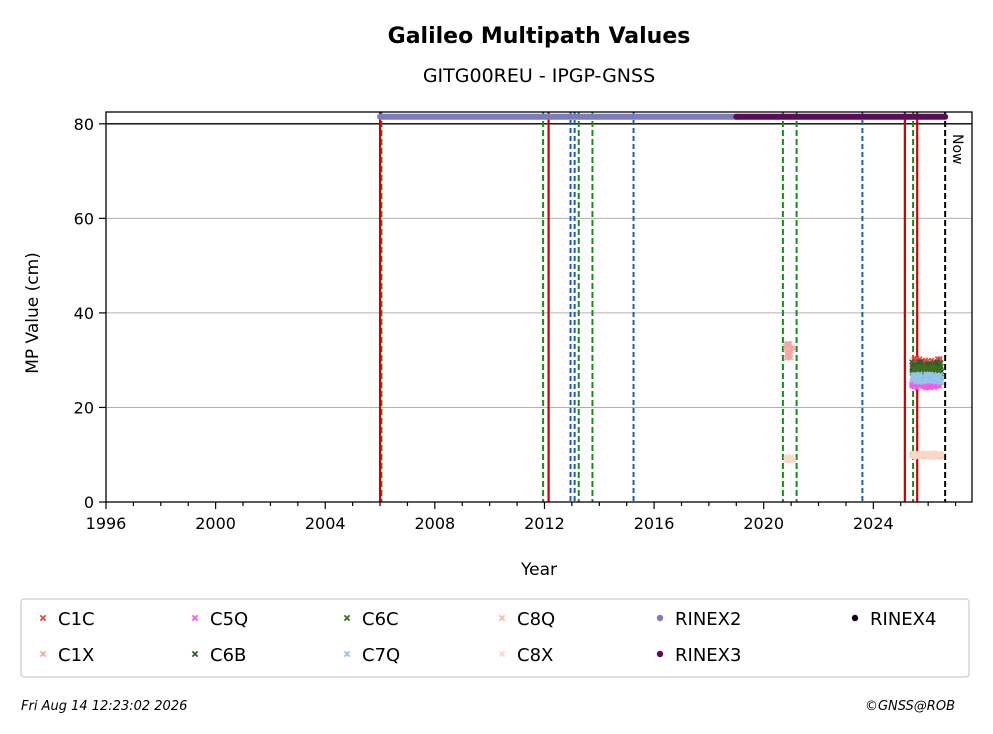 The image size is (993, 734). I want to click on y-axis-ticks: 0 20 40 60 80, so click(90, 313).